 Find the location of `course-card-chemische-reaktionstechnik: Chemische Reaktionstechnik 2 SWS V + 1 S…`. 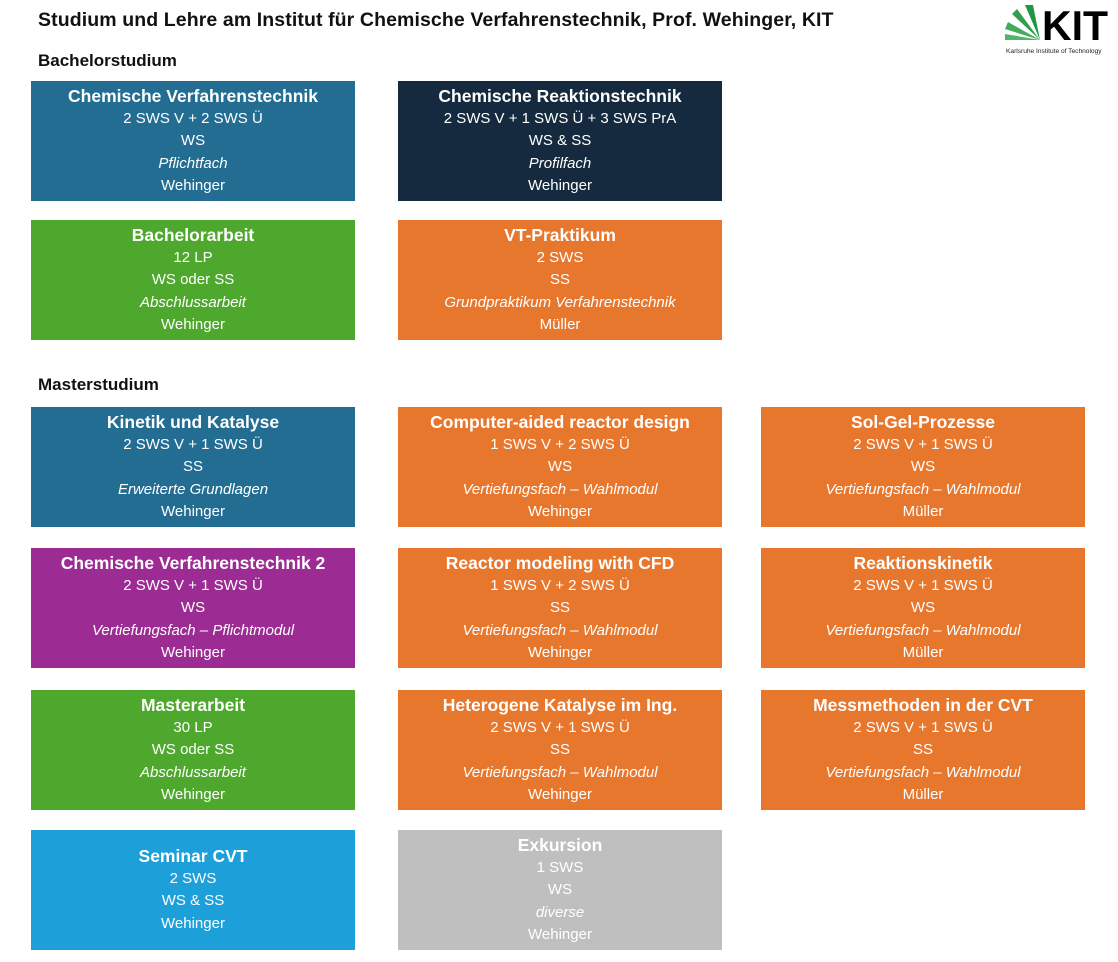

course-card-chemische-reaktionstechnik: Chemische Reaktionstechnik 2 SWS V + 1 S… is located at coordinates (560, 141).